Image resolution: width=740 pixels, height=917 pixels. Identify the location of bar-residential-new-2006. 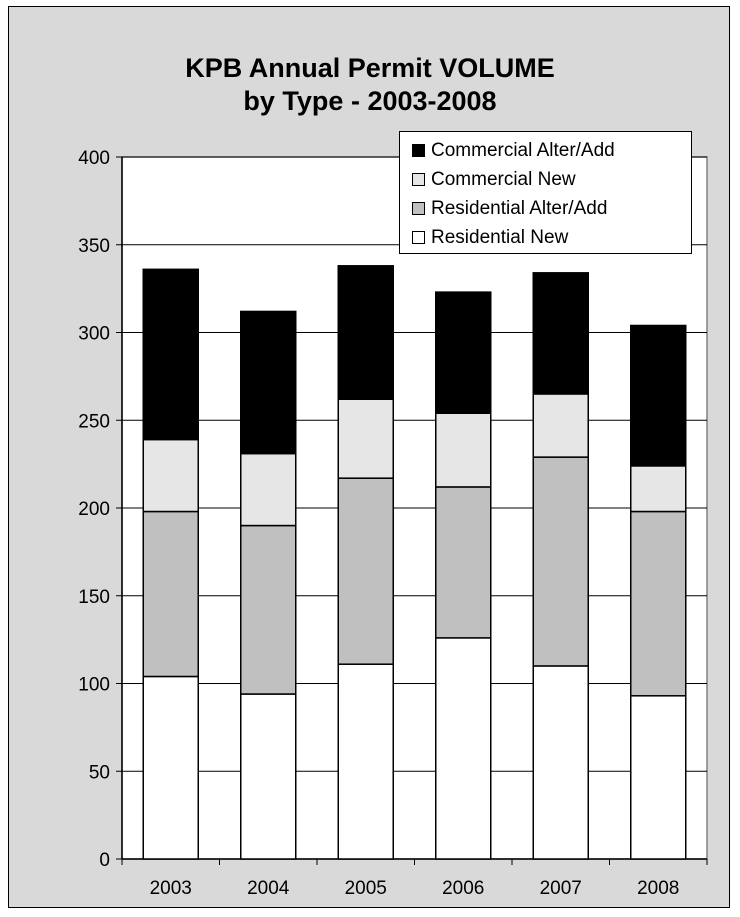
(463, 748).